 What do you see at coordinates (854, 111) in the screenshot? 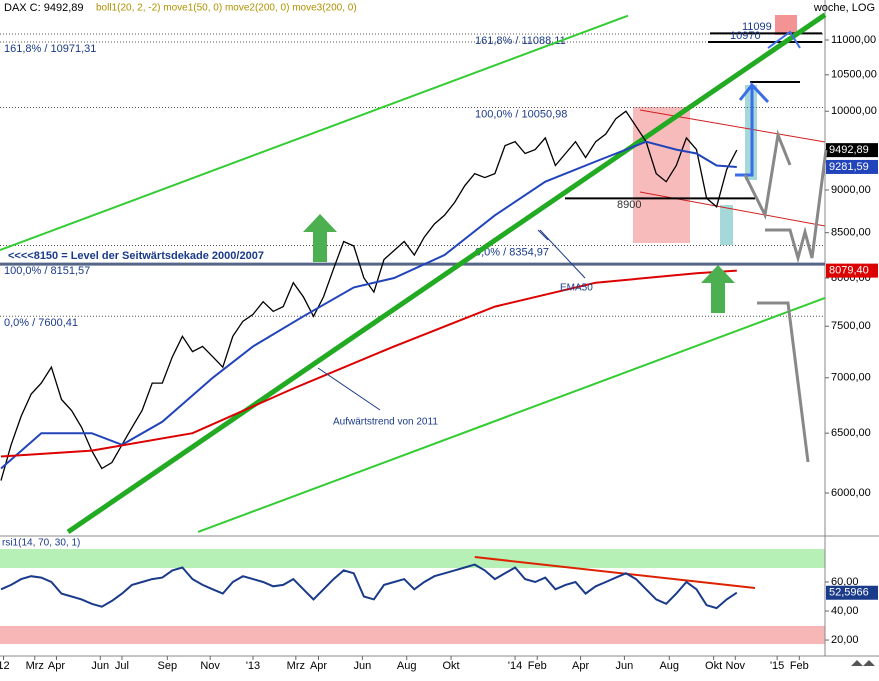
I see `y-tick-label: 10000,00` at bounding box center [854, 111].